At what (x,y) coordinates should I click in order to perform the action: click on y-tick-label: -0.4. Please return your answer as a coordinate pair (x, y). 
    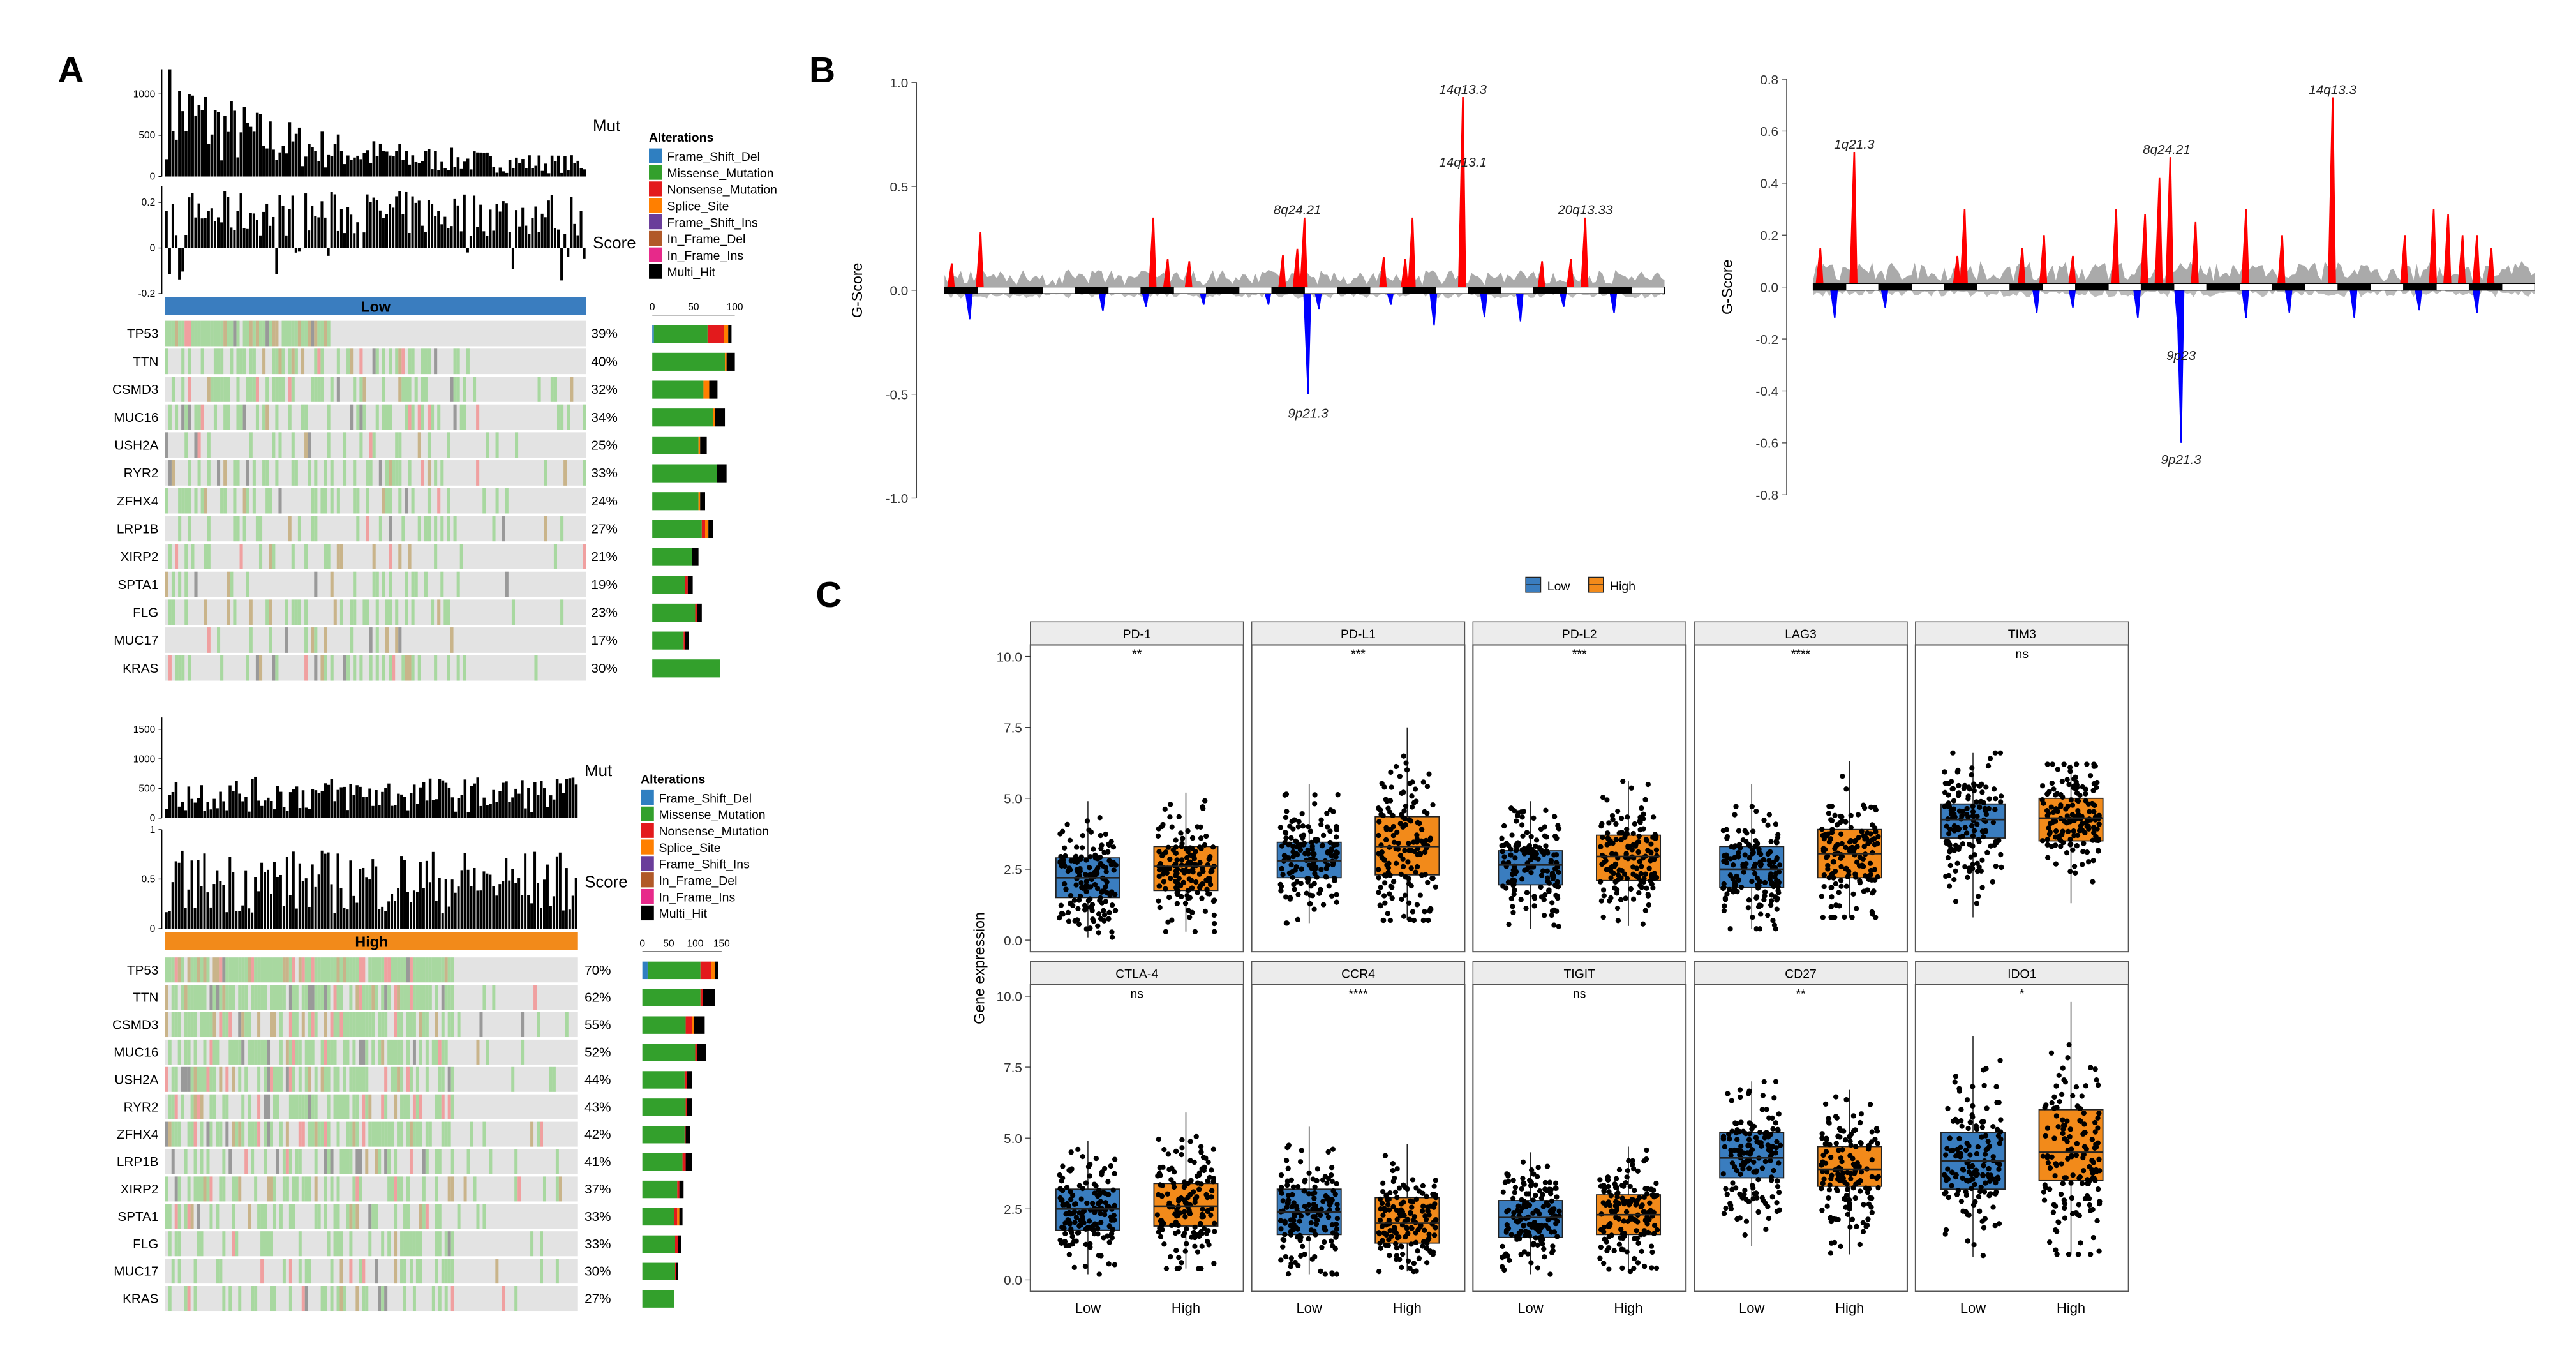
    Looking at the image, I should click on (1766, 391).